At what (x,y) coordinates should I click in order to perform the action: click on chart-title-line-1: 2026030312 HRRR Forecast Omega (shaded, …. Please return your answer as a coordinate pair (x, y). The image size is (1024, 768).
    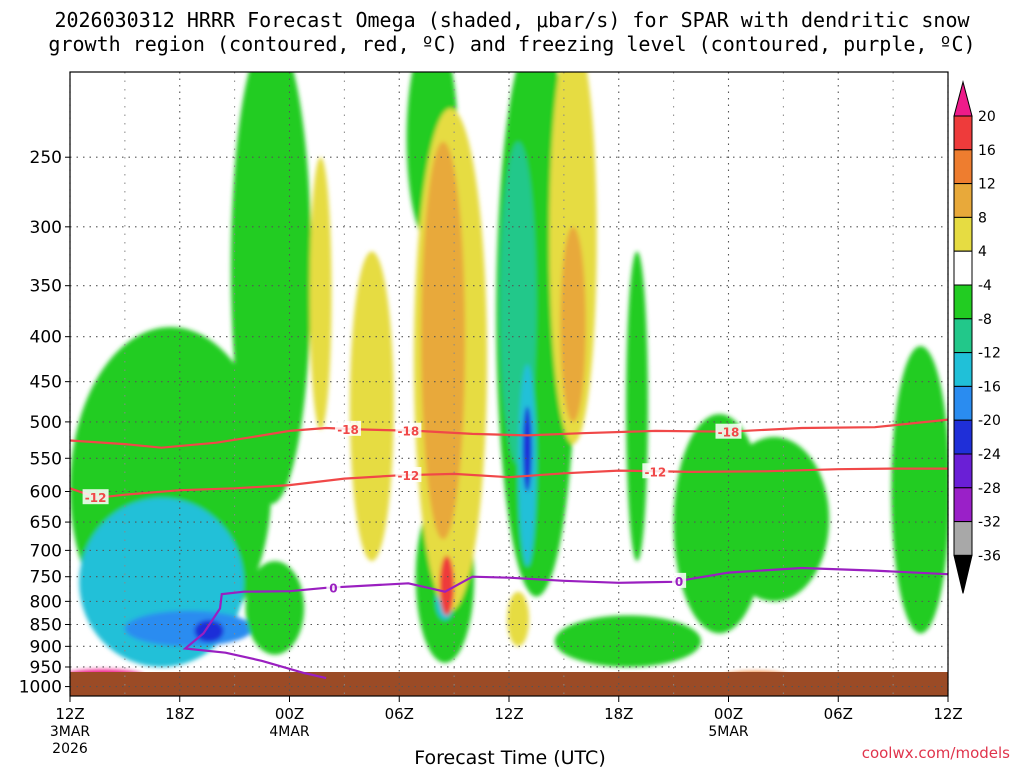
    Looking at the image, I should click on (512, 20).